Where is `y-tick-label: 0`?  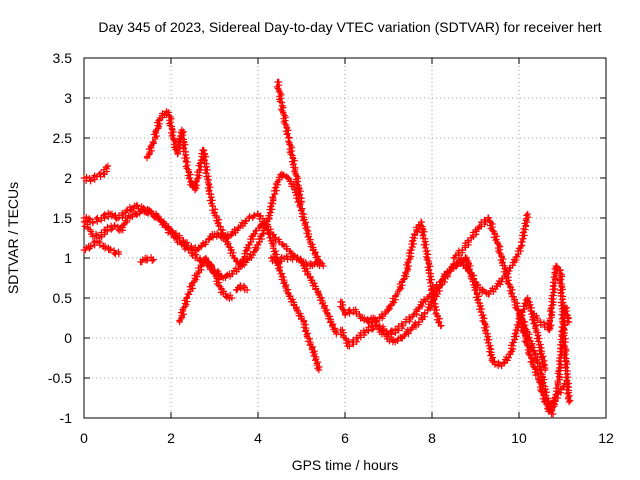
y-tick-label: 0 is located at coordinates (68, 338).